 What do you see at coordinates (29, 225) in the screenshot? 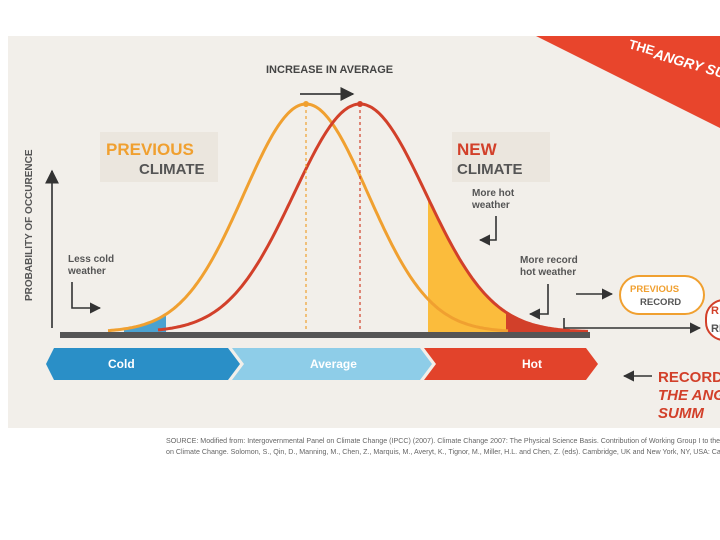
I see `y-axis-label: PROBABILITY OF OCCURENCE` at bounding box center [29, 225].